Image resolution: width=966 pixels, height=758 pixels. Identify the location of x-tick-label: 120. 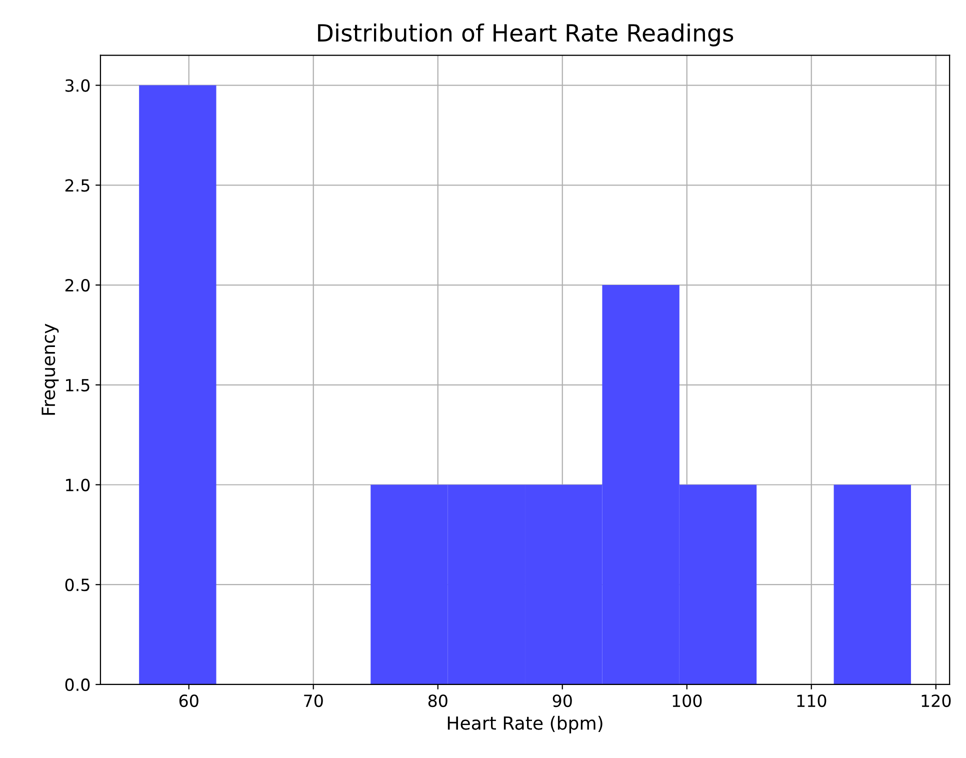
(936, 701).